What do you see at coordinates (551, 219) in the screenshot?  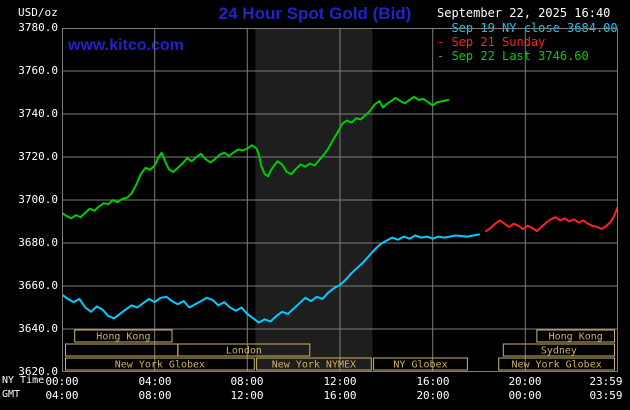 I see `series-sep-21-sunday` at bounding box center [551, 219].